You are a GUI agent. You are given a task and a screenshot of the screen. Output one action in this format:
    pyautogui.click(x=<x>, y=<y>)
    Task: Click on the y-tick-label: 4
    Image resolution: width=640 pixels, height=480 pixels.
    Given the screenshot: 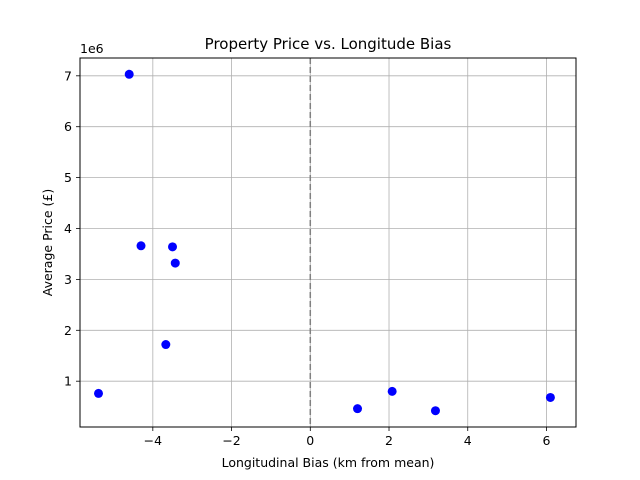 What is the action you would take?
    pyautogui.click(x=68, y=228)
    